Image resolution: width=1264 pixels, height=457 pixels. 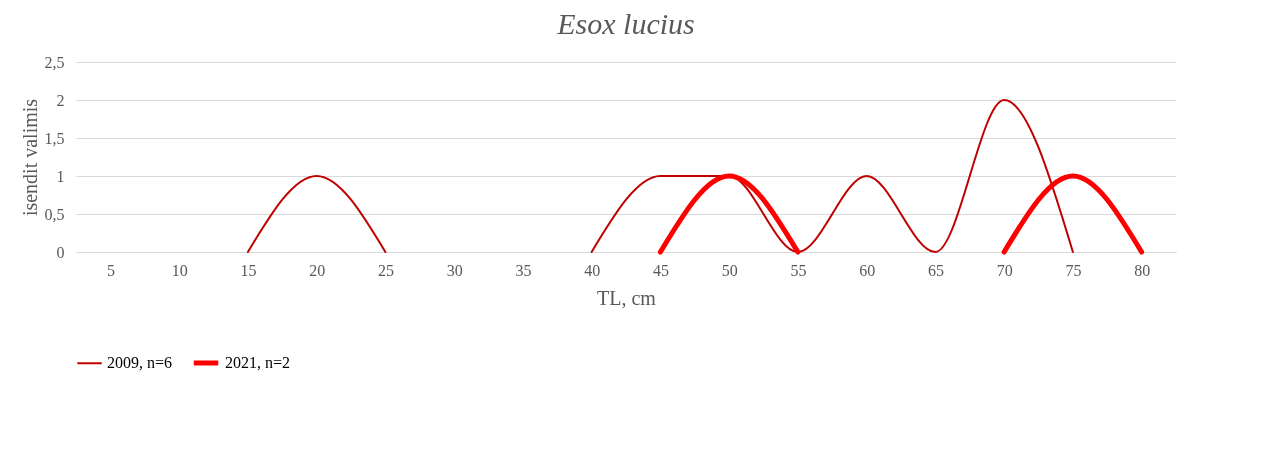 What do you see at coordinates (60, 100) in the screenshot?
I see `y-tick-label: 2` at bounding box center [60, 100].